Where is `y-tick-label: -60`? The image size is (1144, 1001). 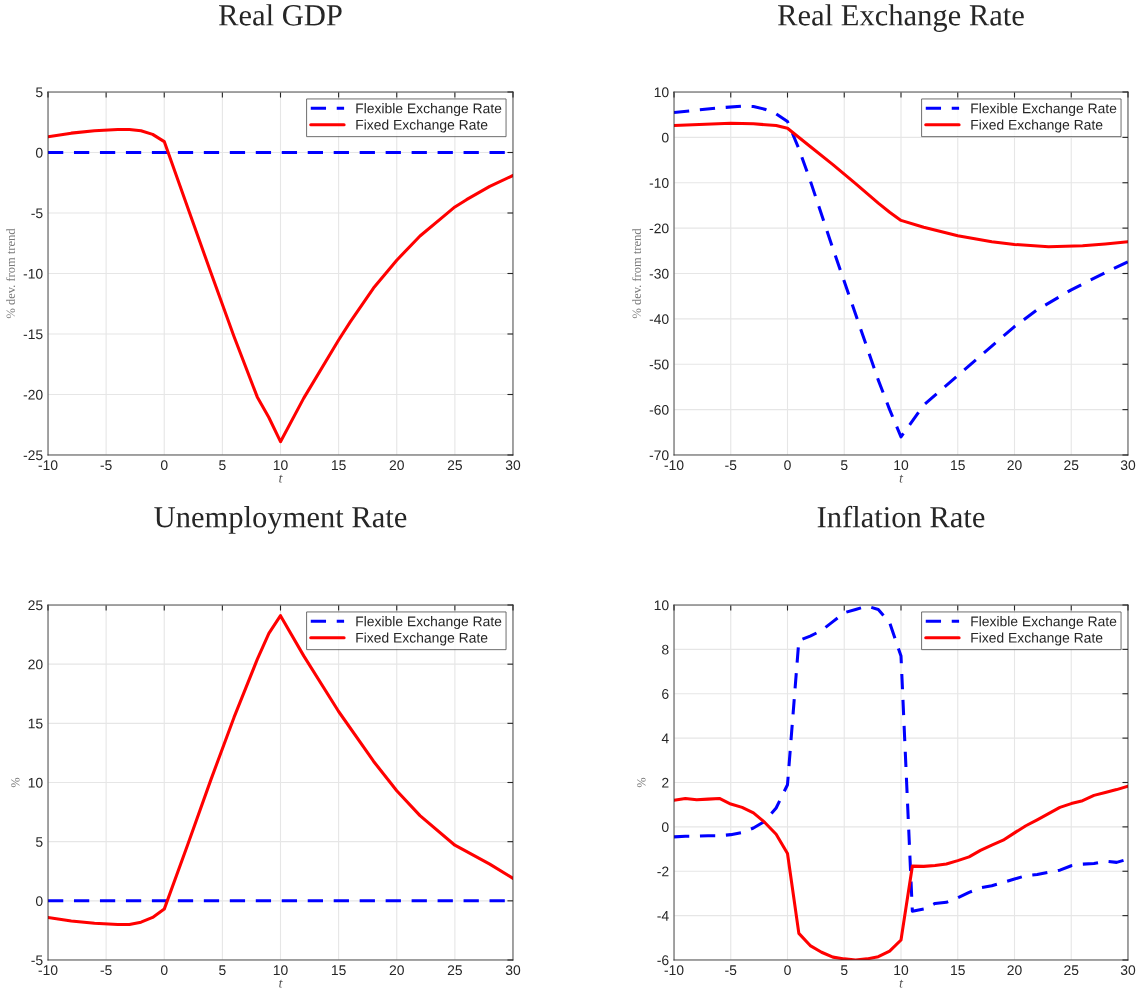
y-tick-label: -60 is located at coordinates (659, 409).